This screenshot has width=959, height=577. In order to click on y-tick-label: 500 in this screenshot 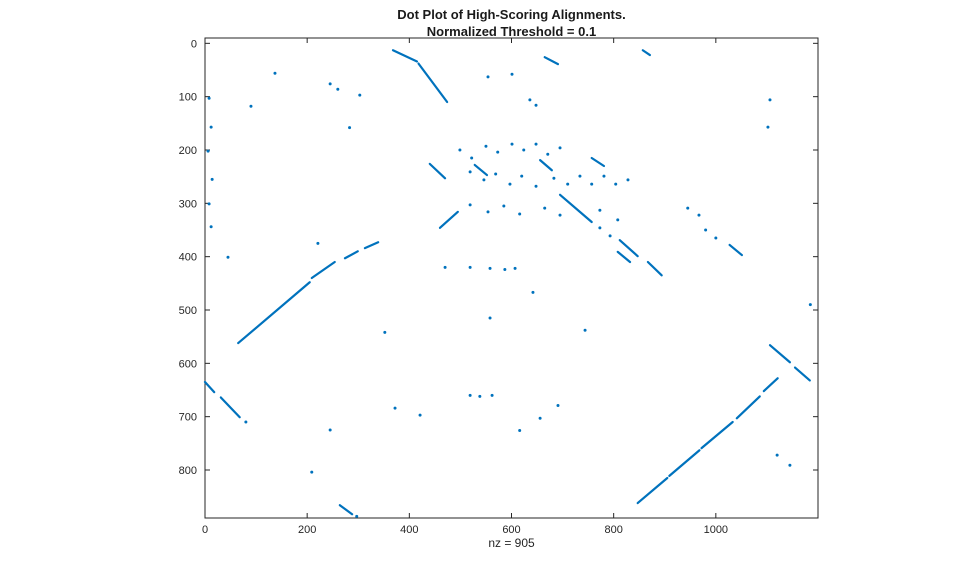, I will do `click(188, 311)`.